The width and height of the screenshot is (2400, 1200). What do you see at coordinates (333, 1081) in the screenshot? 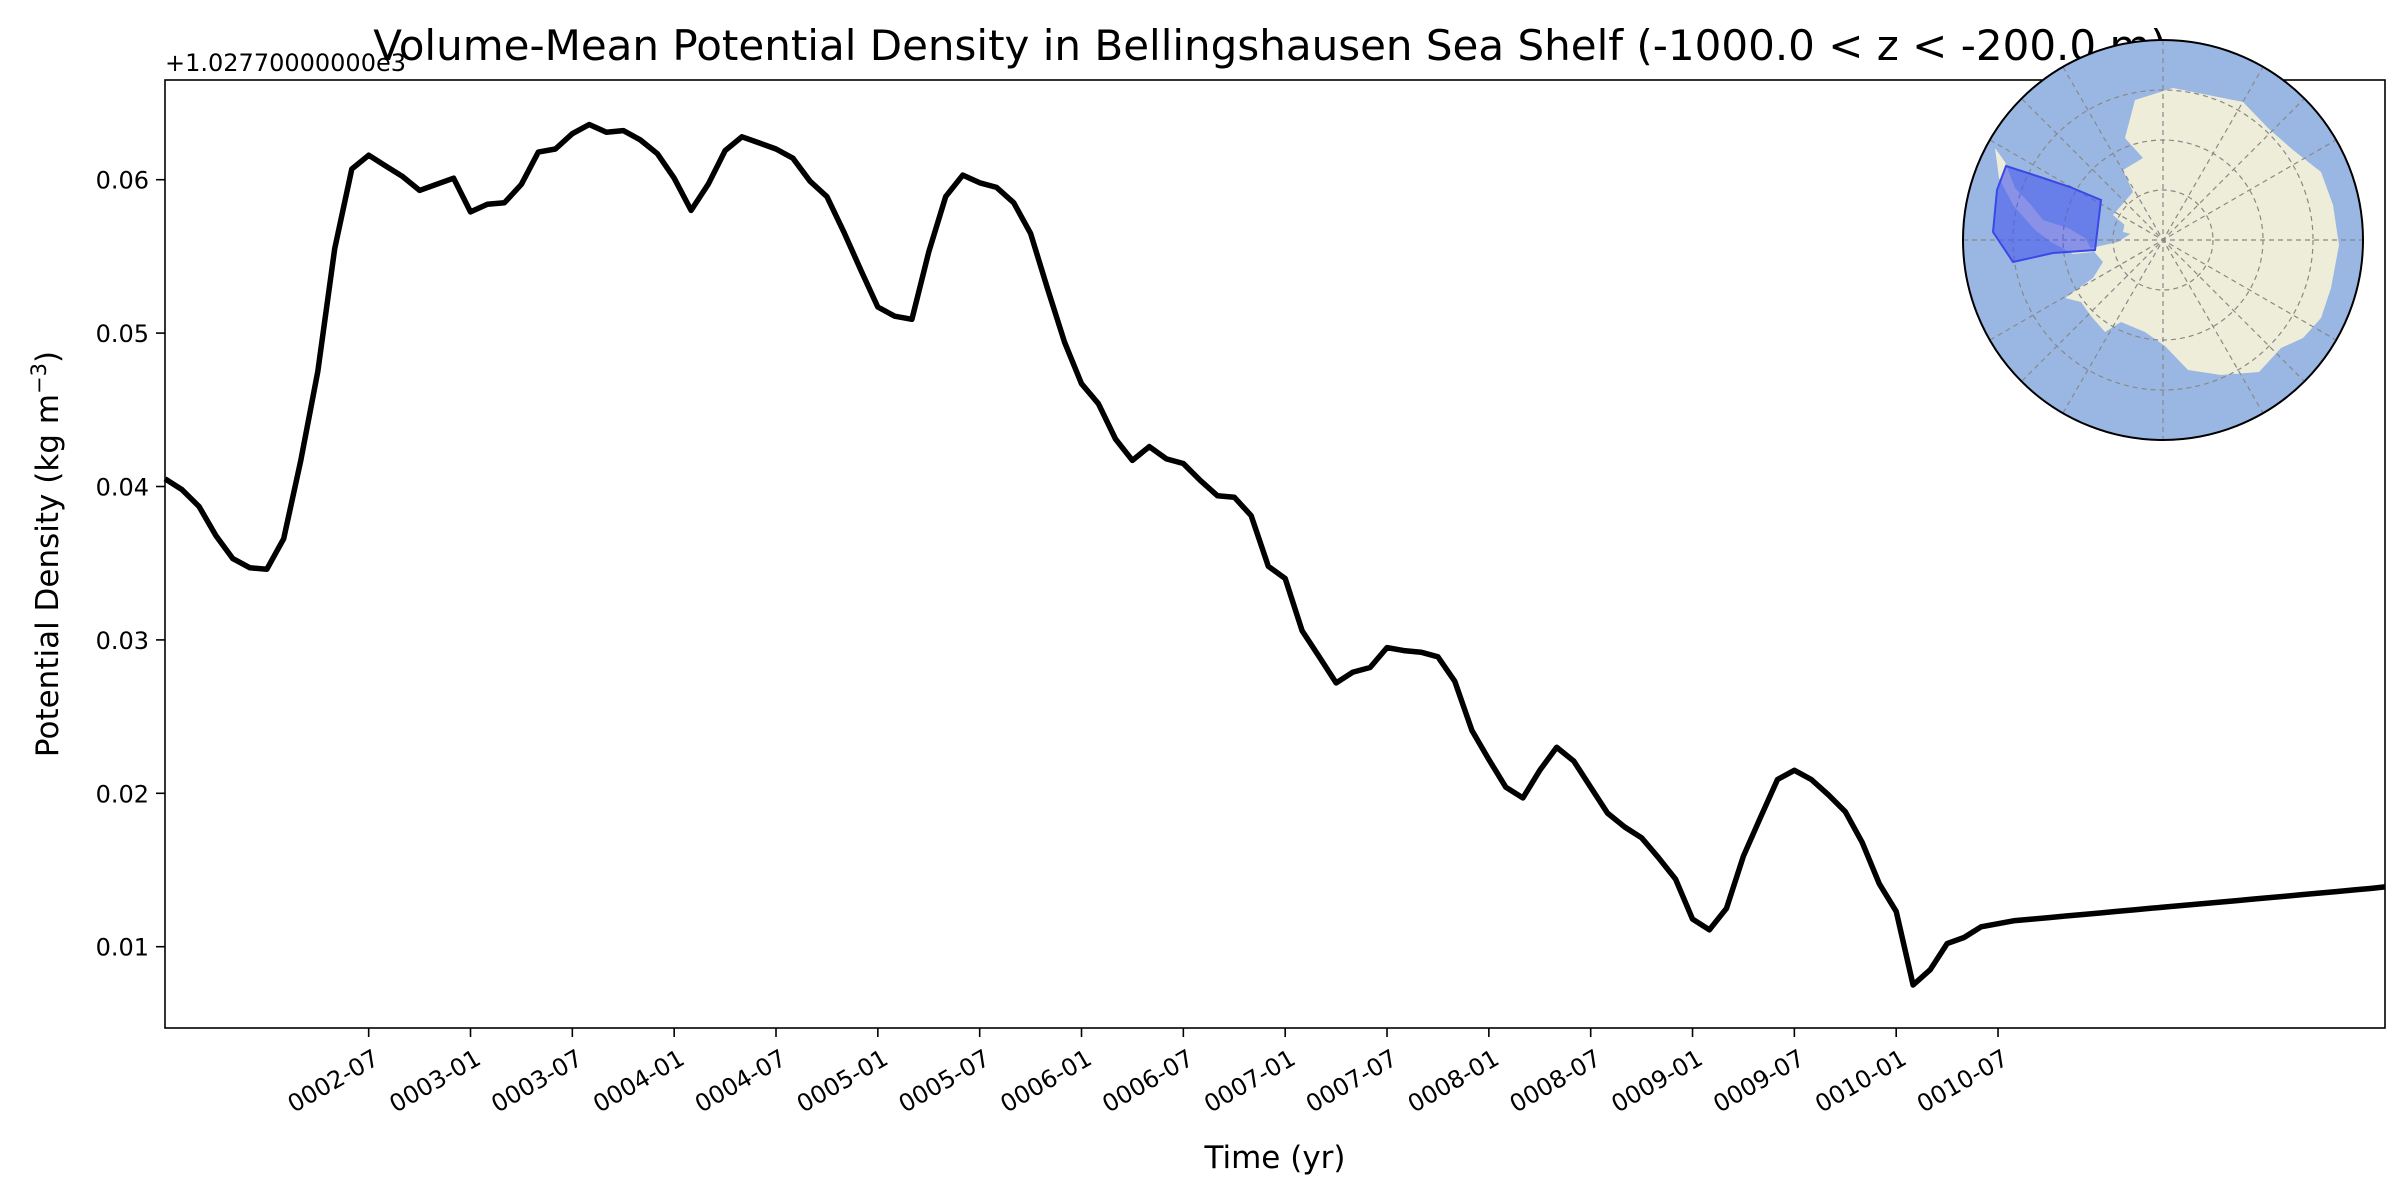
I see `x-tick-label: 0002-07` at bounding box center [333, 1081].